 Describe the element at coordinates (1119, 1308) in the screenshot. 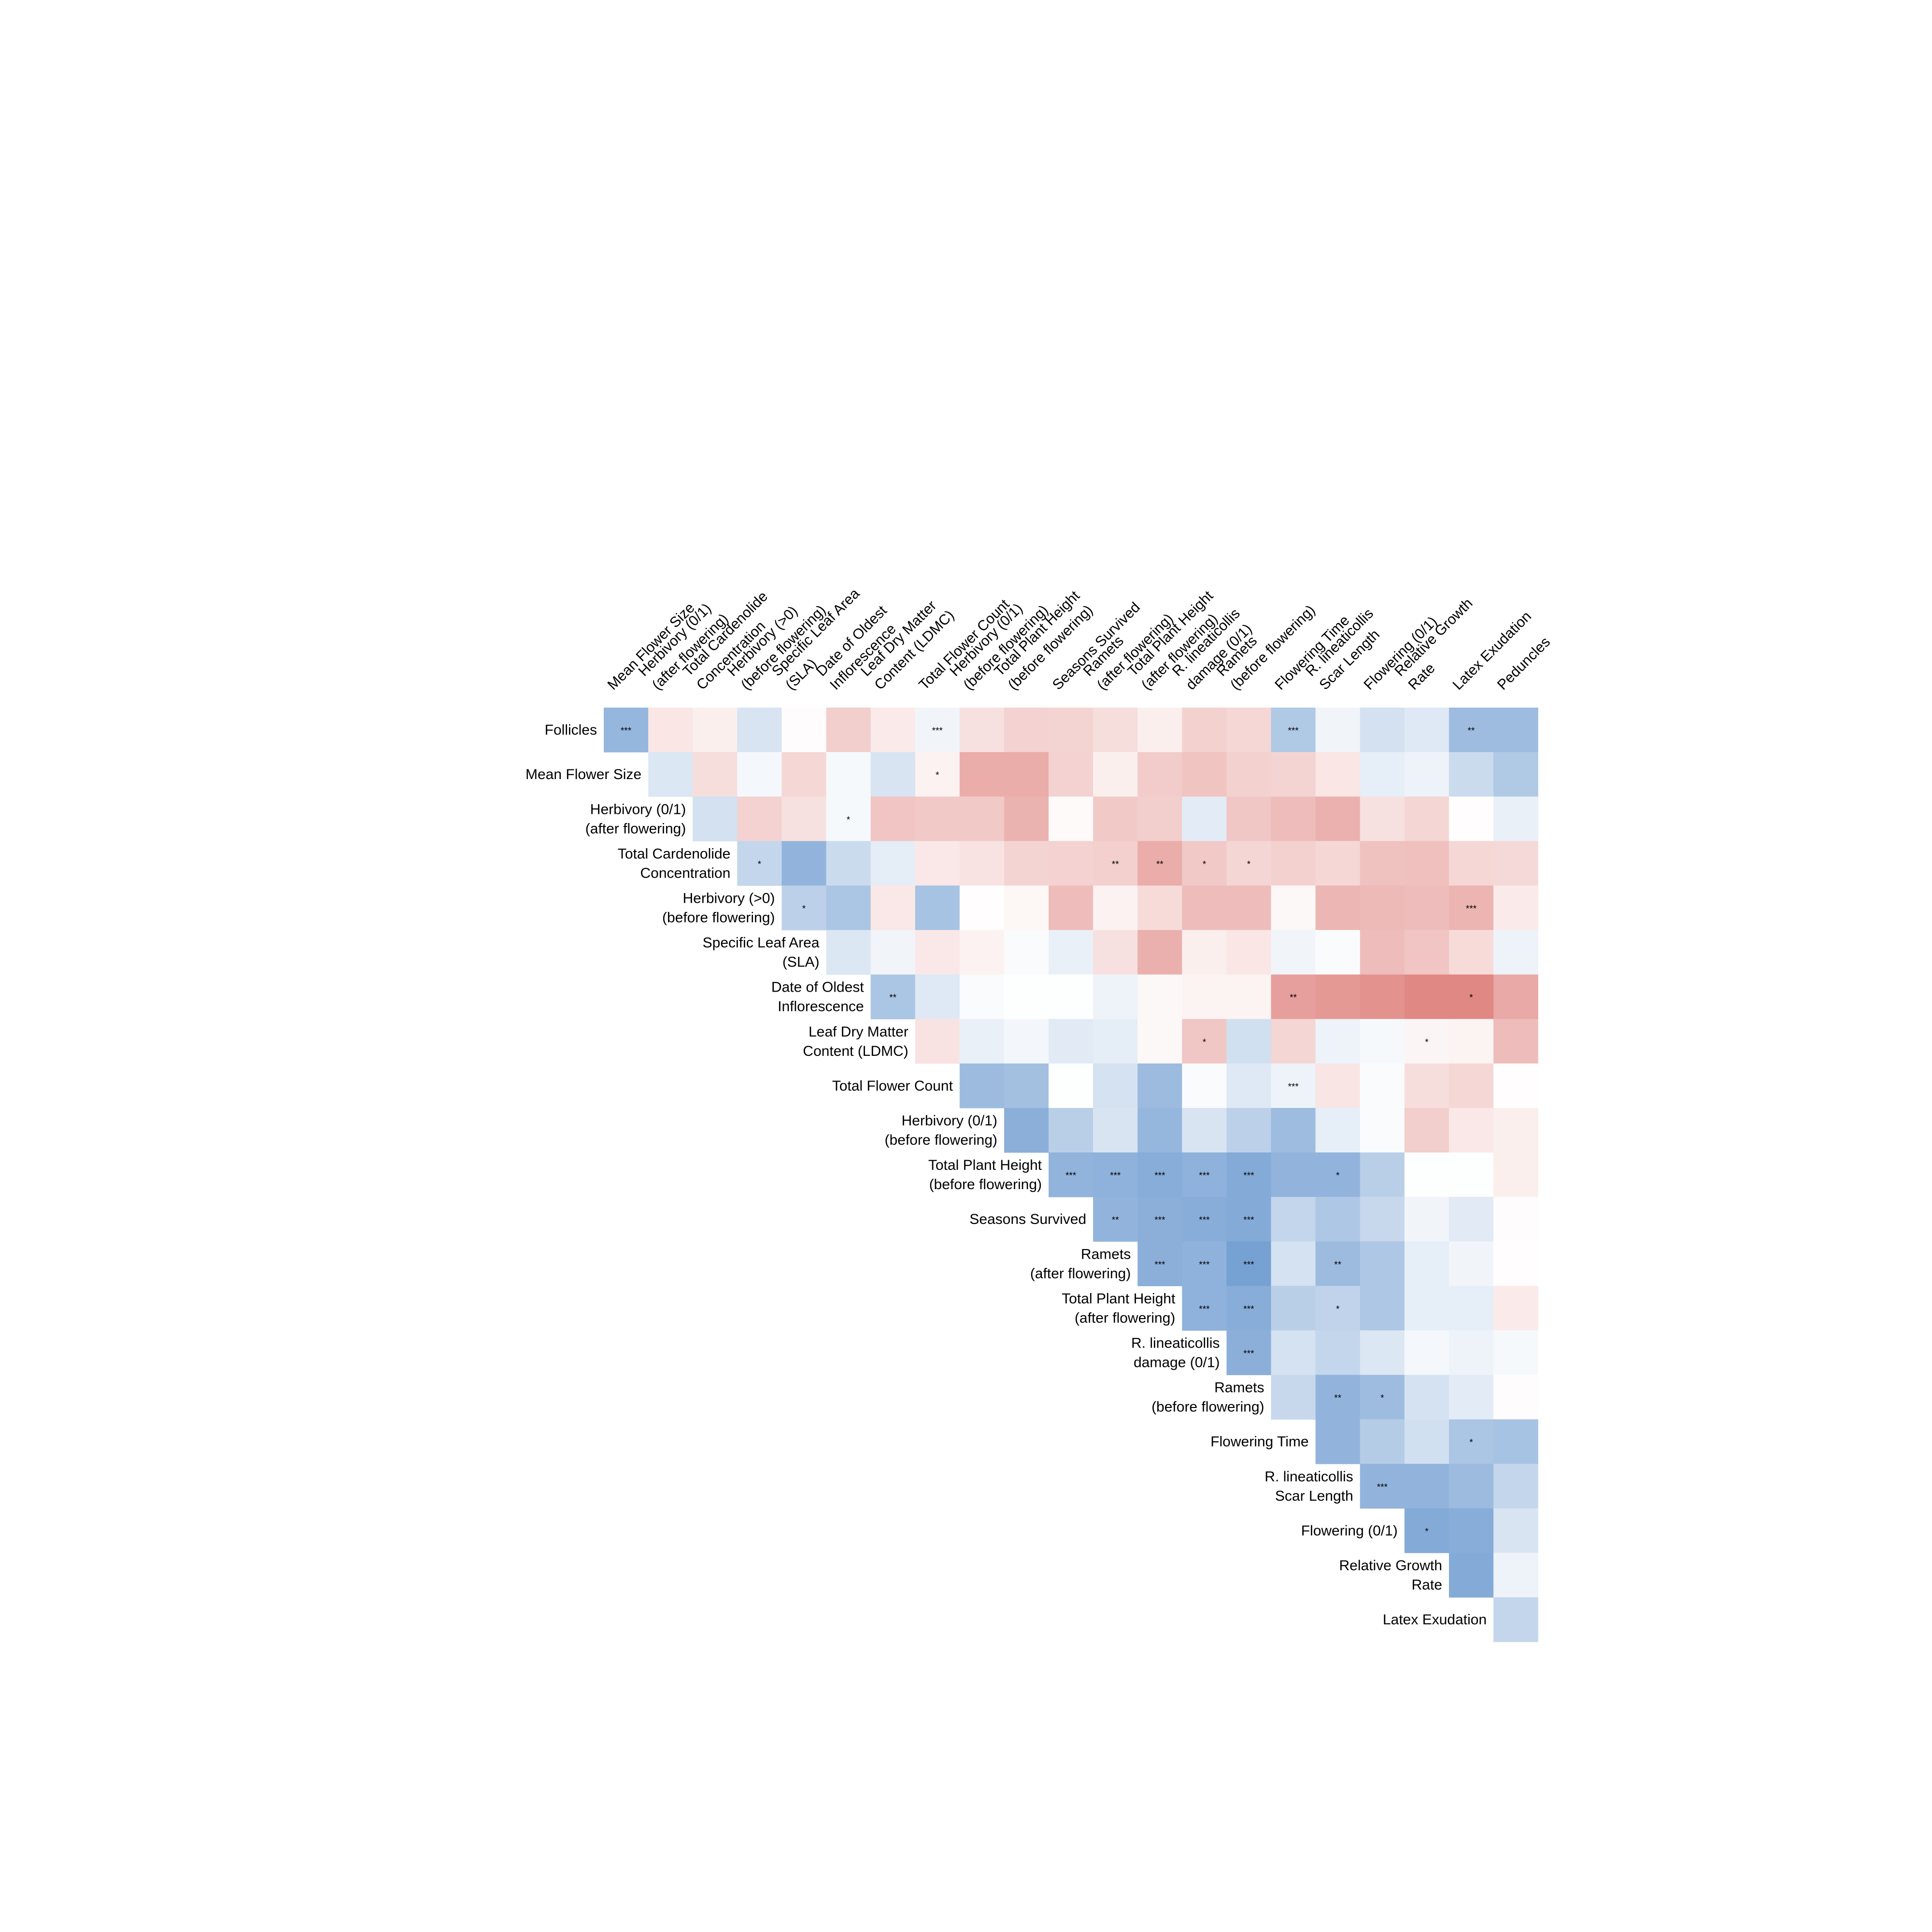

I see `row-label: Total Plant Height (after flowering)` at that location.